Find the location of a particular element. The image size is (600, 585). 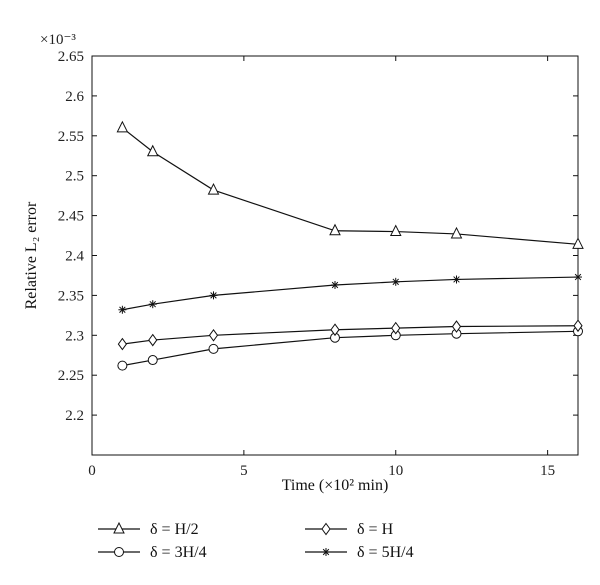

y-tick-label-2: 2.3 is located at coordinates (74, 336).